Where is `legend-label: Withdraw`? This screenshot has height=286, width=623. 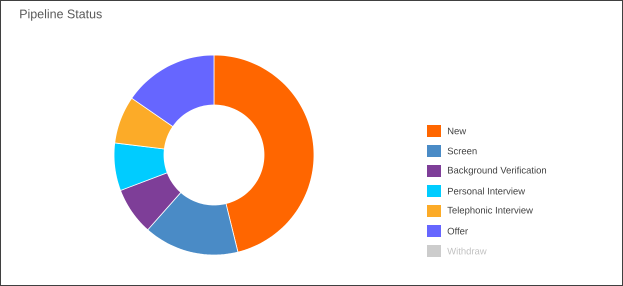
legend-label: Withdraw is located at coordinates (467, 251).